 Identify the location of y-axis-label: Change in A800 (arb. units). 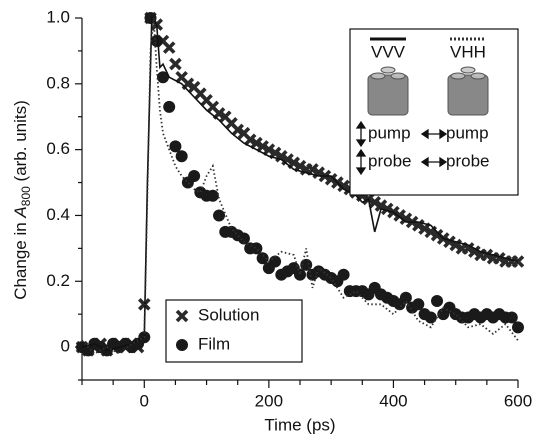
(22, 200).